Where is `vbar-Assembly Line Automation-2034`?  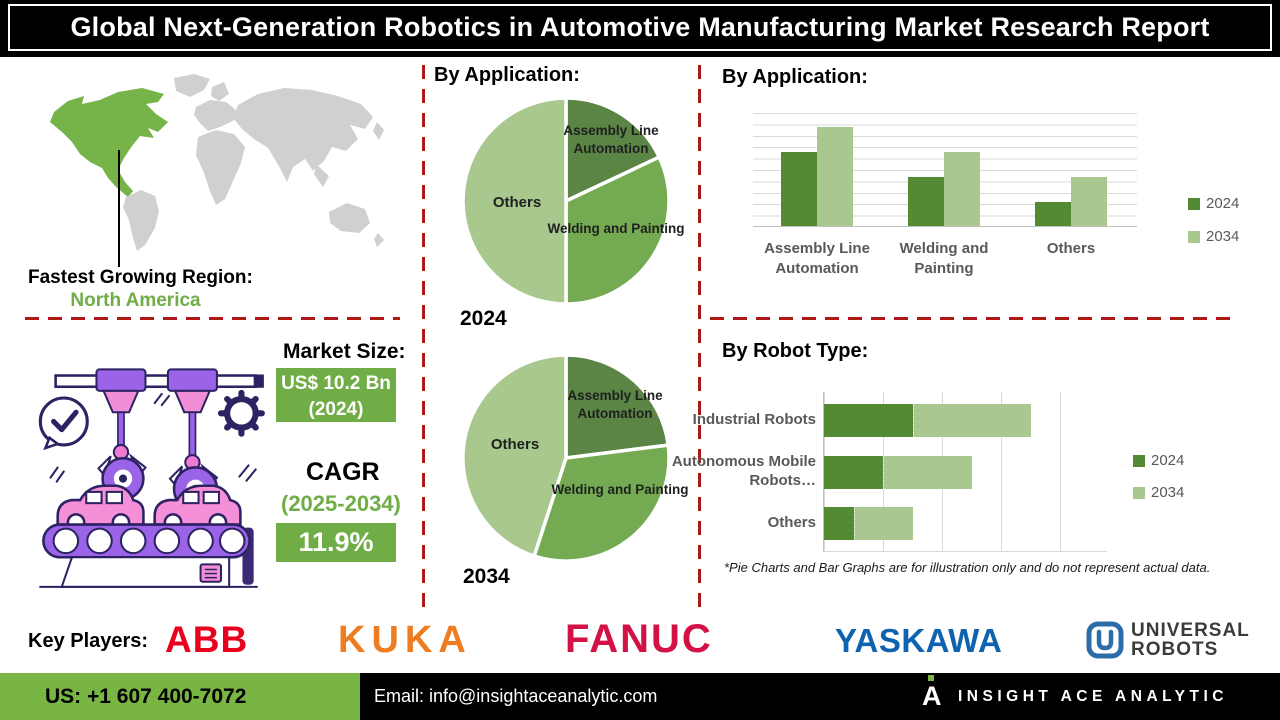 vbar-Assembly Line Automation-2034 is located at coordinates (835, 176).